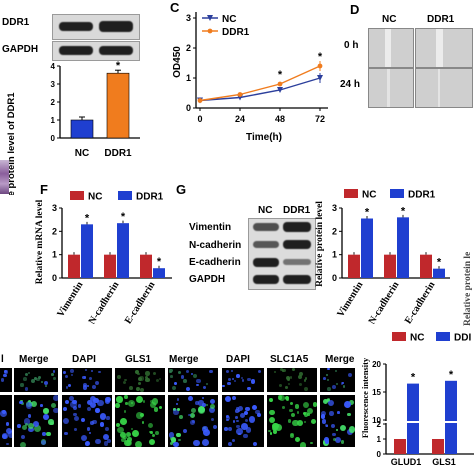  What do you see at coordinates (376, 420) in the screenshot?
I see `y-tick-label: 10` at bounding box center [376, 420].